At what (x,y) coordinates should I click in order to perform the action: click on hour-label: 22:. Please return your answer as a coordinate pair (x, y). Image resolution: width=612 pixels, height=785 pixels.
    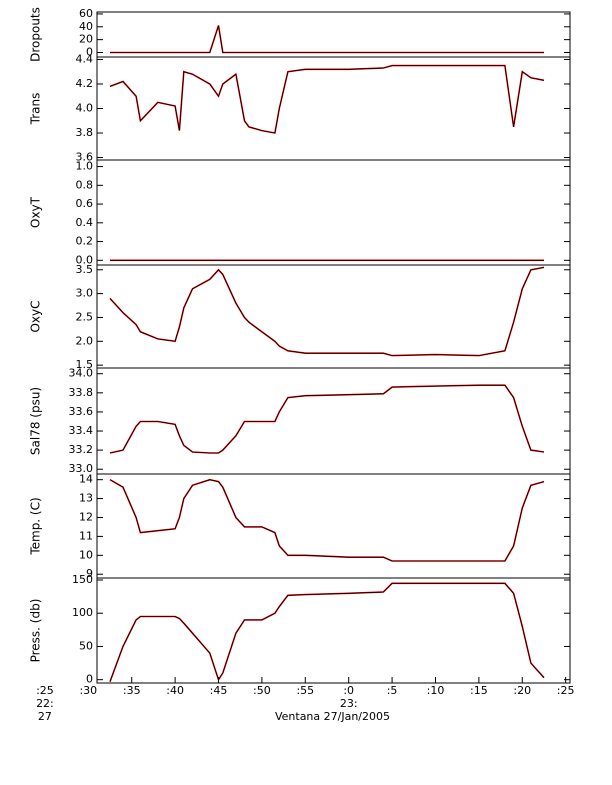
    Looking at the image, I should click on (45, 703).